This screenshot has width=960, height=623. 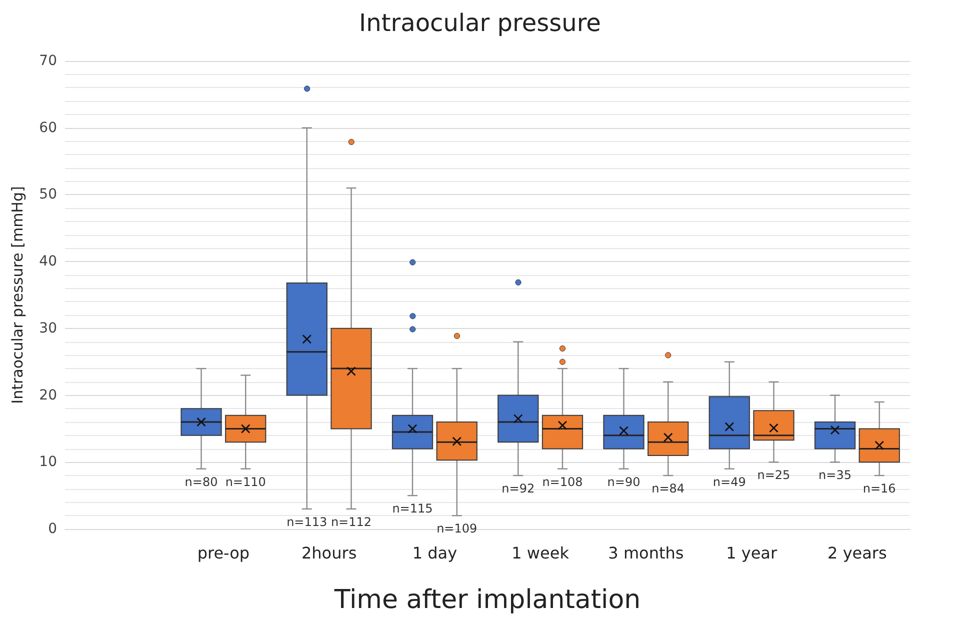 What do you see at coordinates (435, 553) in the screenshot?
I see `x-tick-label: 1 day` at bounding box center [435, 553].